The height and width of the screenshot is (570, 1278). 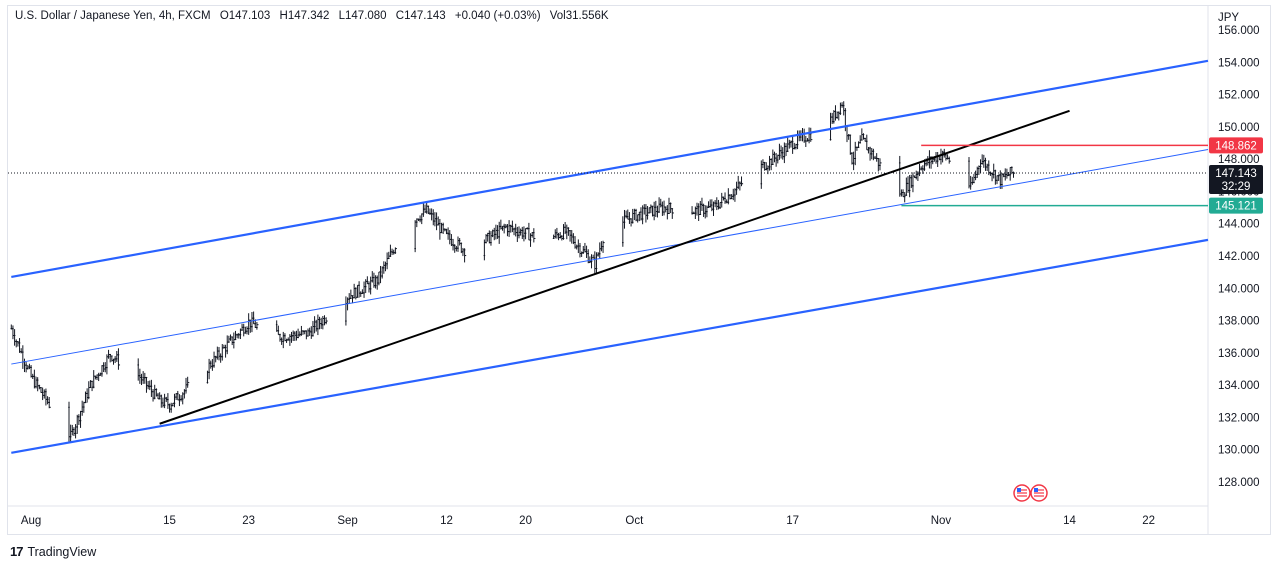 I want to click on y-tick-label: 152.000, so click(x=1239, y=96).